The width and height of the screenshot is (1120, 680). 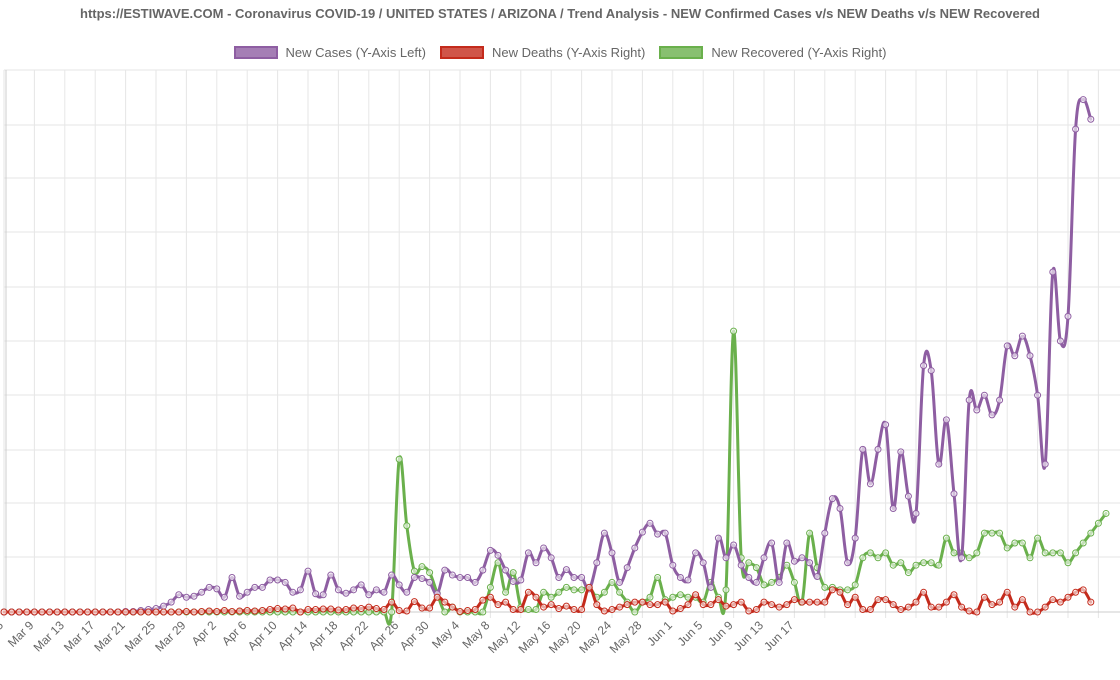 What do you see at coordinates (355, 52) in the screenshot?
I see `legend-label-new-cases: New Cases (Y-Axis Left)` at bounding box center [355, 52].